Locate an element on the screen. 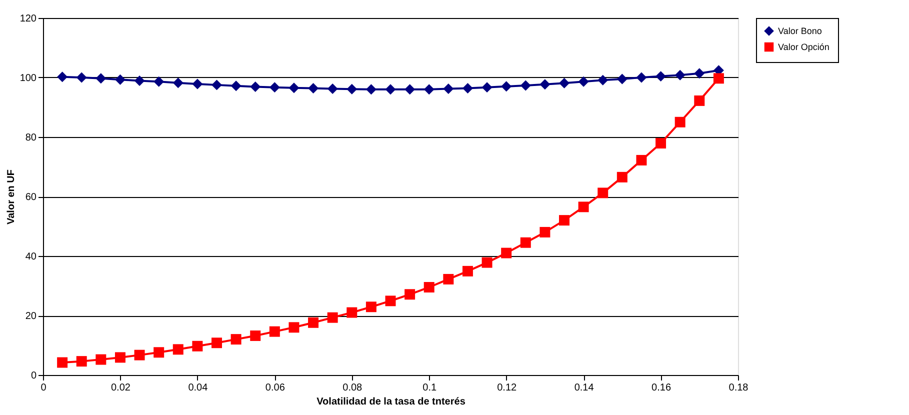  x-tick-label: 0.06 is located at coordinates (275, 388).